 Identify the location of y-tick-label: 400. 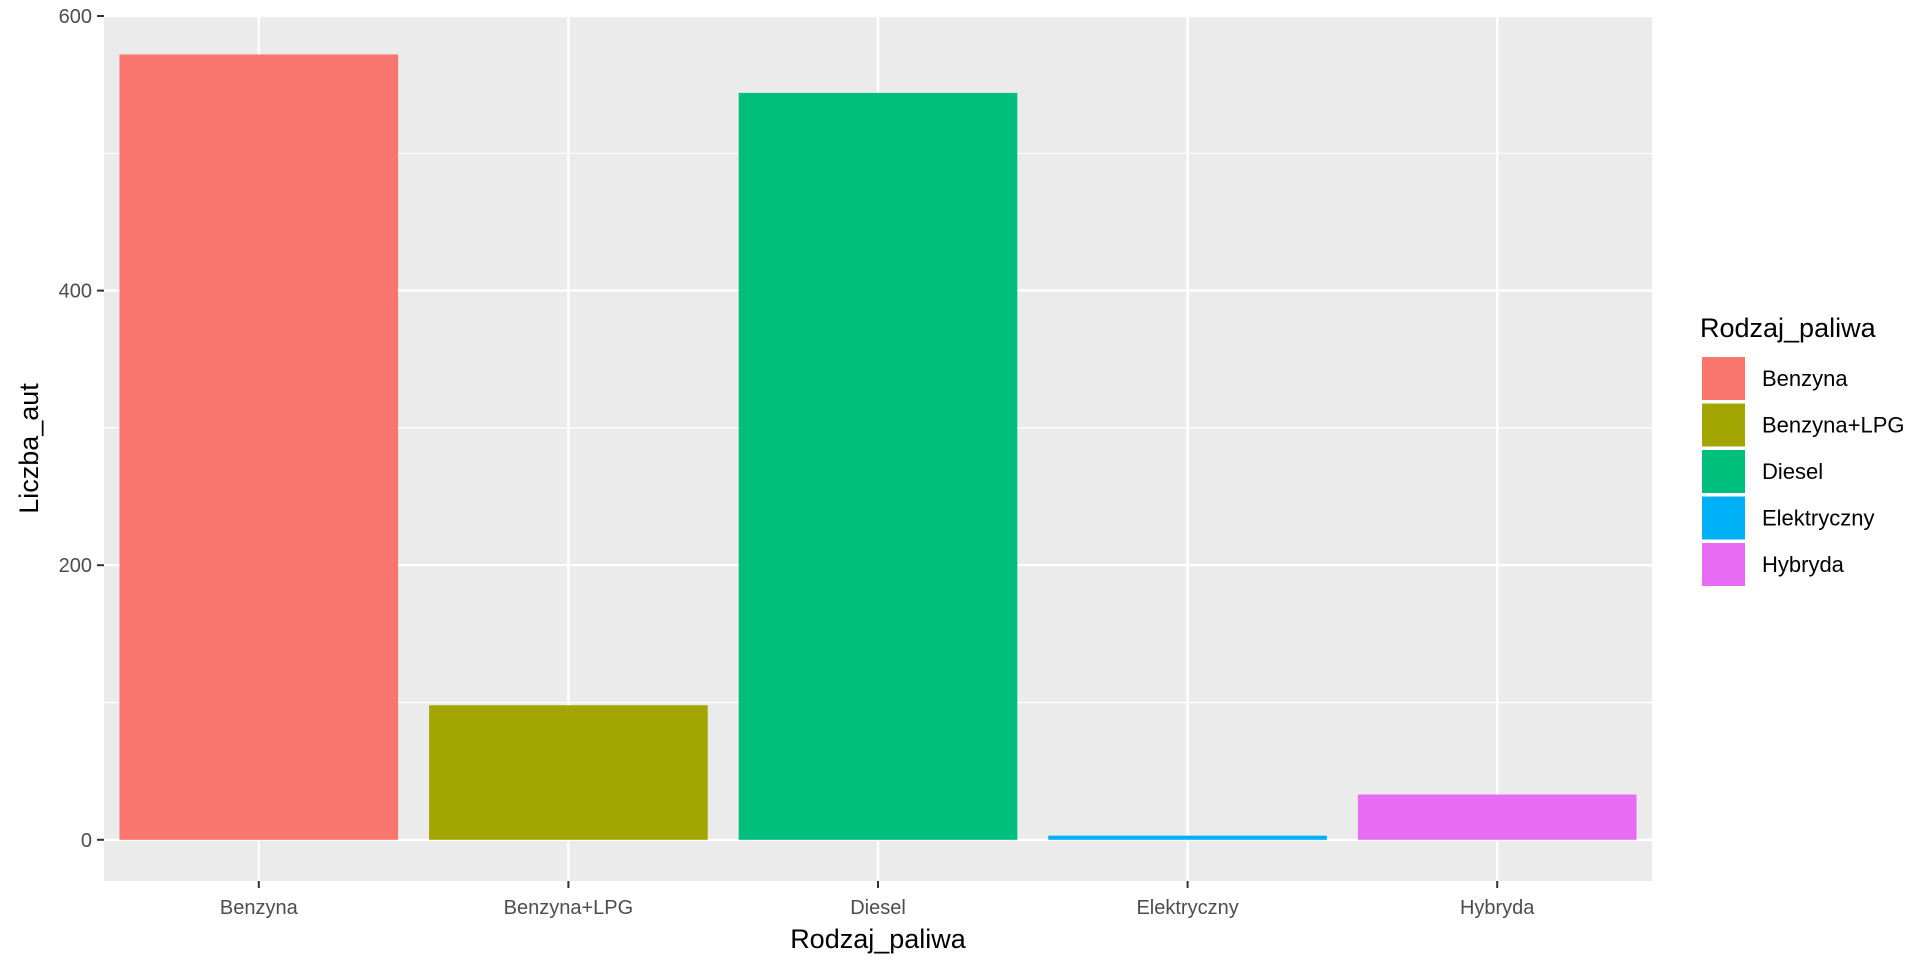
(75, 292).